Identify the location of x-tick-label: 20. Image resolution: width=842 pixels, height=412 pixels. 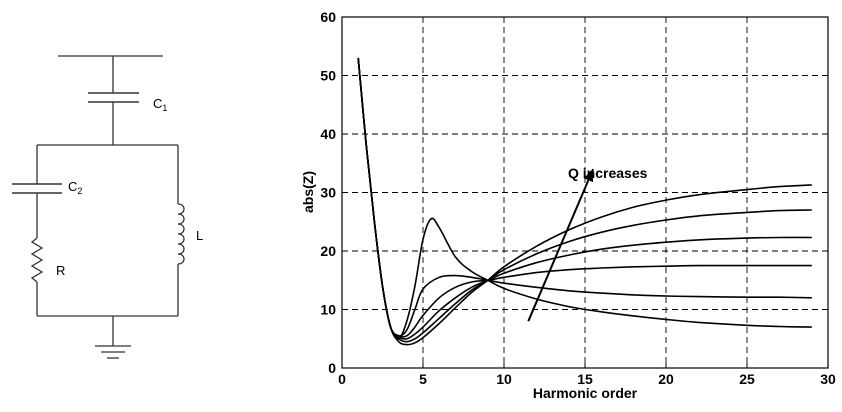
(666, 379).